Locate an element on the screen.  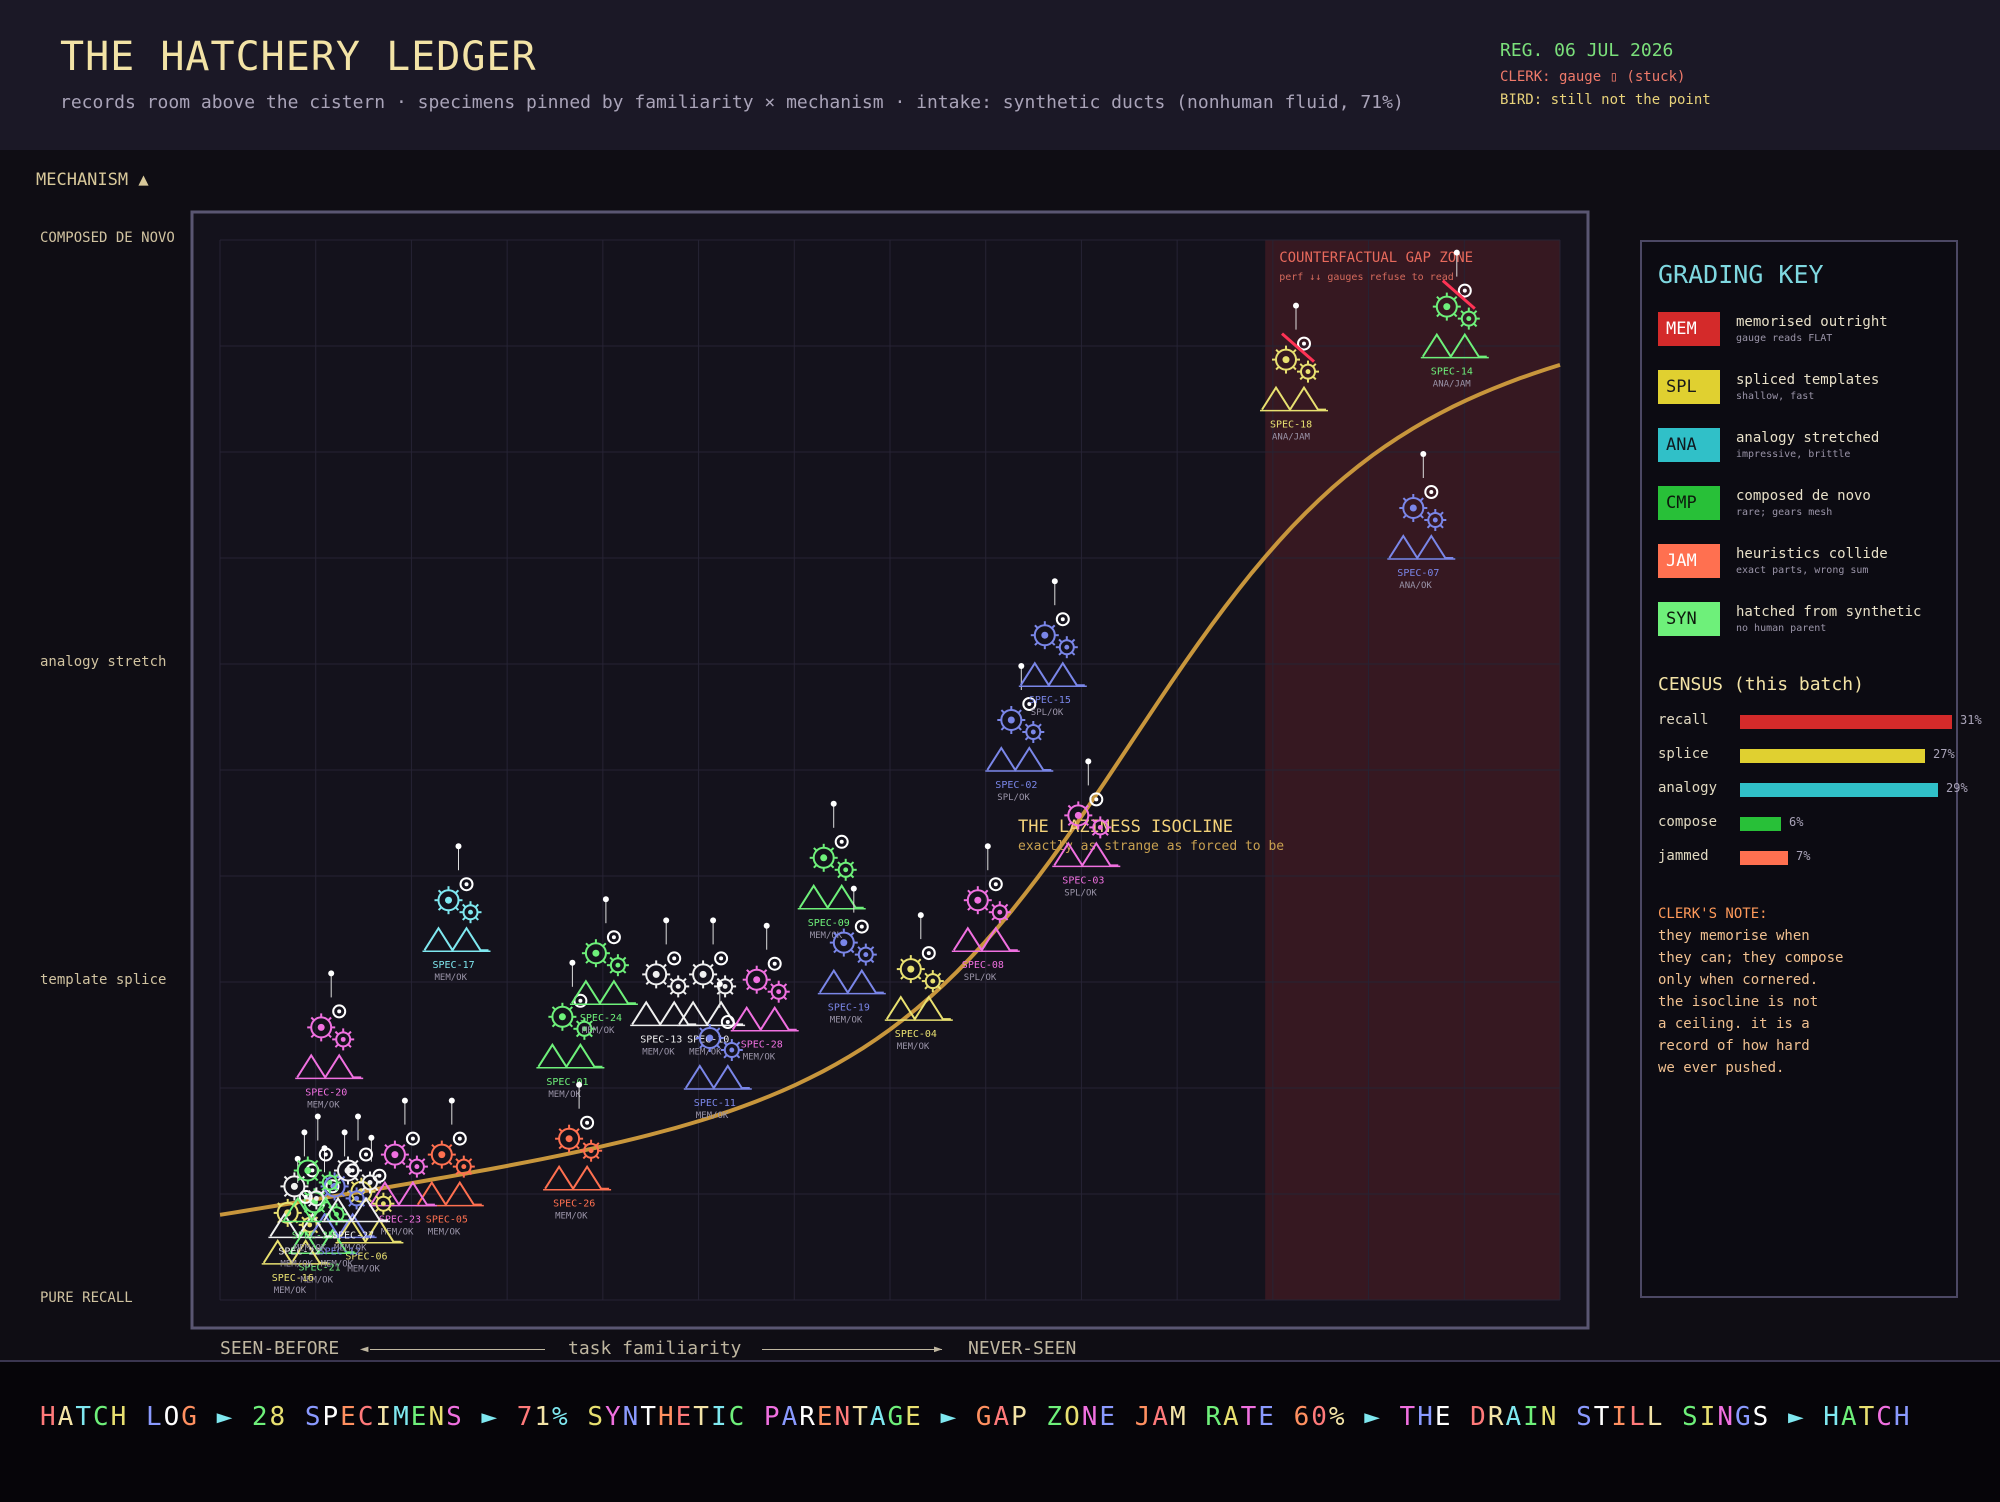
specimen-id: SPEC-13 is located at coordinates (661, 1039).